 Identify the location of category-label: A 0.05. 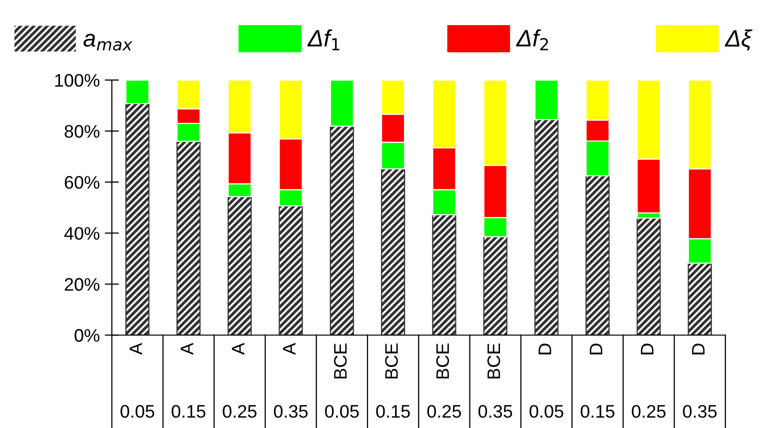
(137, 380).